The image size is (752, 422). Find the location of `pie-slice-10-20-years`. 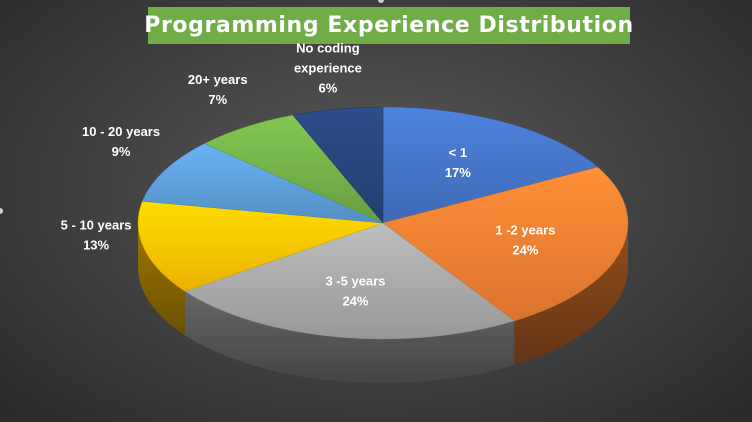

pie-slice-10-20-years is located at coordinates (262, 183).